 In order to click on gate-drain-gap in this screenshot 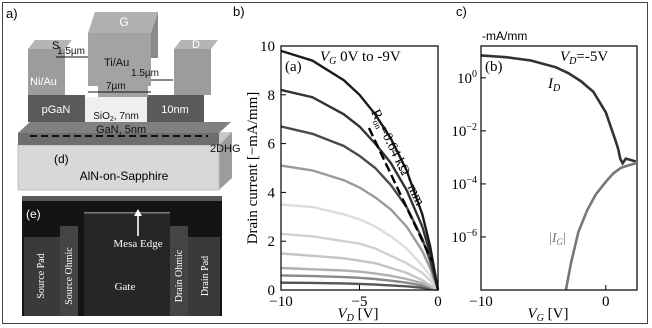, I will do `click(162, 72)`.